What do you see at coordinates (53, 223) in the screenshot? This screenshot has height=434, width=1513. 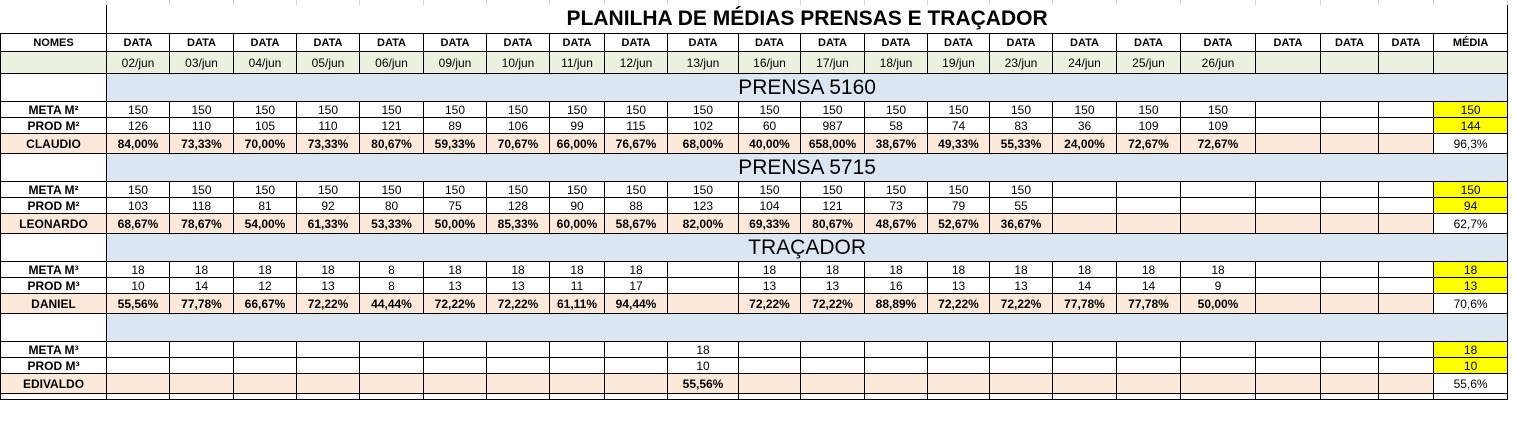 I see `operator-name: LEONARDO` at bounding box center [53, 223].